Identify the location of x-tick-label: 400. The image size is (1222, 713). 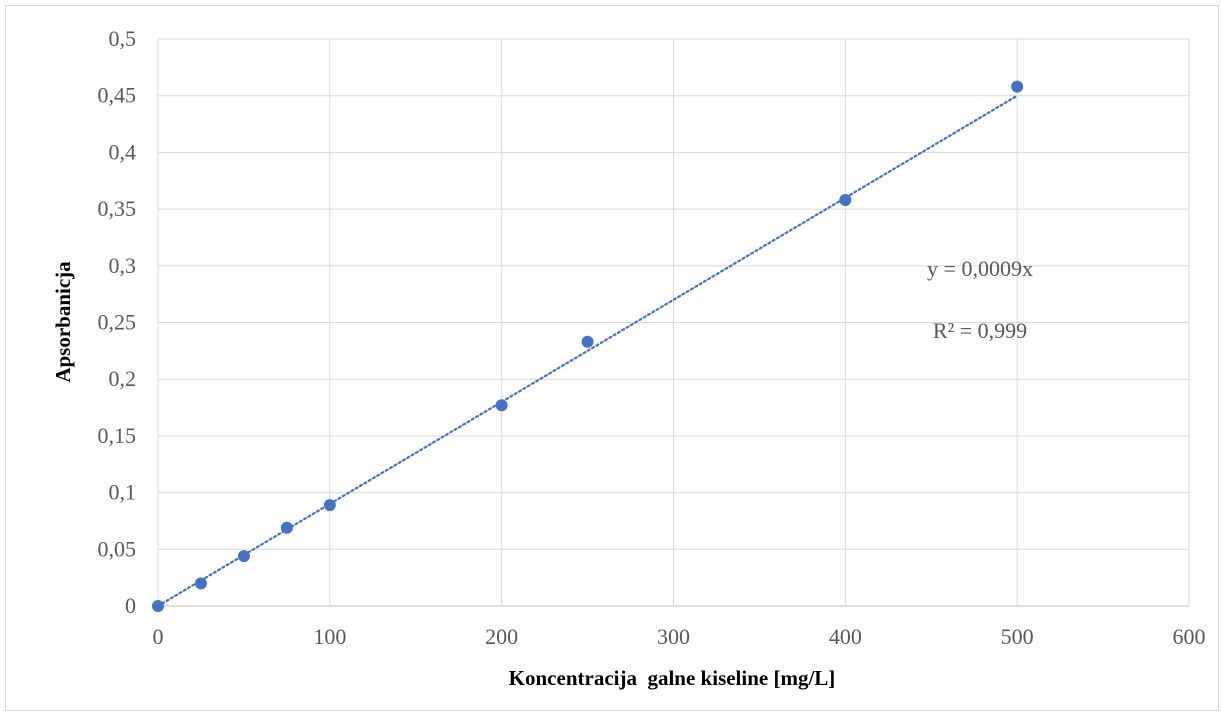
(845, 636).